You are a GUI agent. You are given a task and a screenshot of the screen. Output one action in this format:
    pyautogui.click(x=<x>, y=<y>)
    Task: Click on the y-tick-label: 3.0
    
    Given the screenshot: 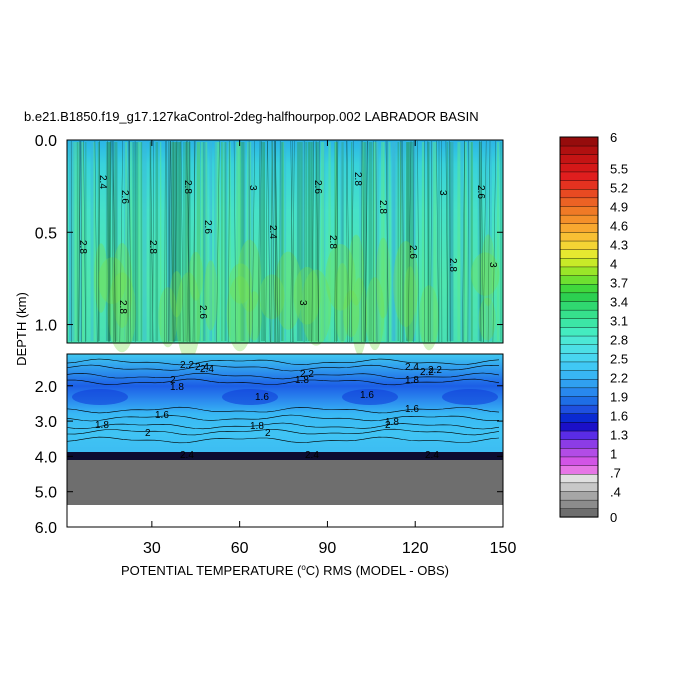 What is the action you would take?
    pyautogui.click(x=46, y=422)
    